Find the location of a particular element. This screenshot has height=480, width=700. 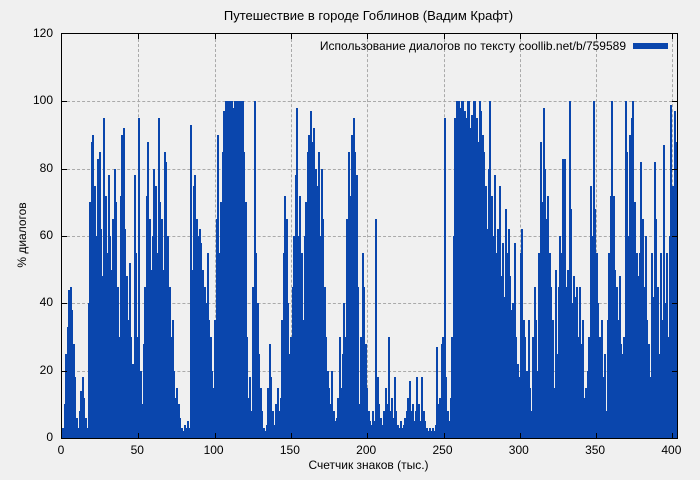

y-tick-label: 40 is located at coordinates (46, 302).